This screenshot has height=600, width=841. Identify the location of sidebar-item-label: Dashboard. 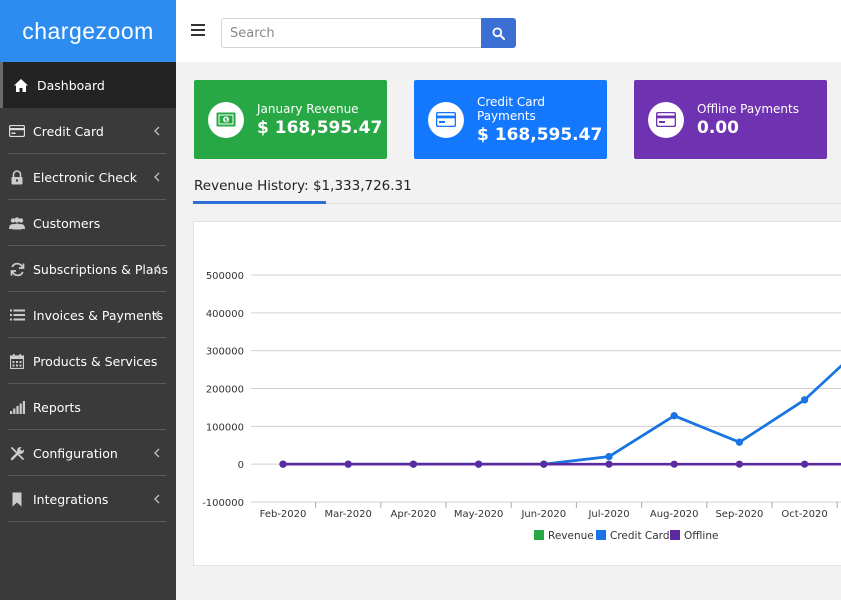
(71, 85).